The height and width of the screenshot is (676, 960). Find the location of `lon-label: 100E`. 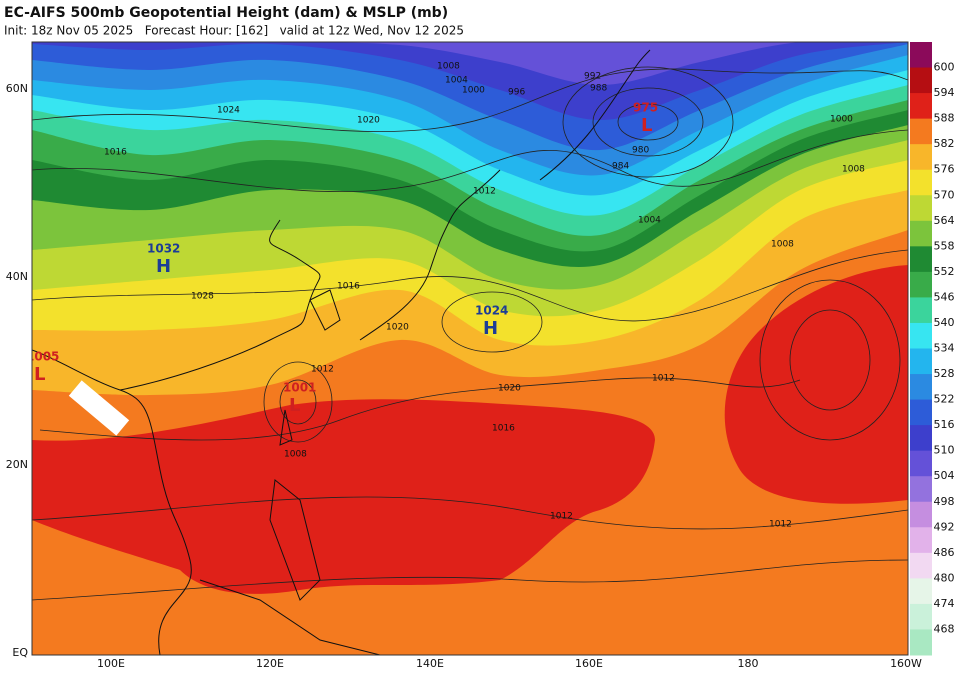

lon-label: 100E is located at coordinates (111, 663).